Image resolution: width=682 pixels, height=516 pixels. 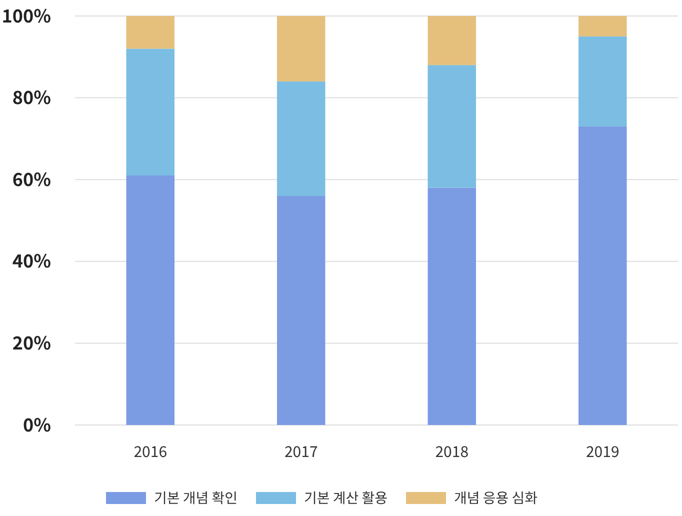 What do you see at coordinates (196, 498) in the screenshot?
I see `legend-label: 기본 개념 확인` at bounding box center [196, 498].